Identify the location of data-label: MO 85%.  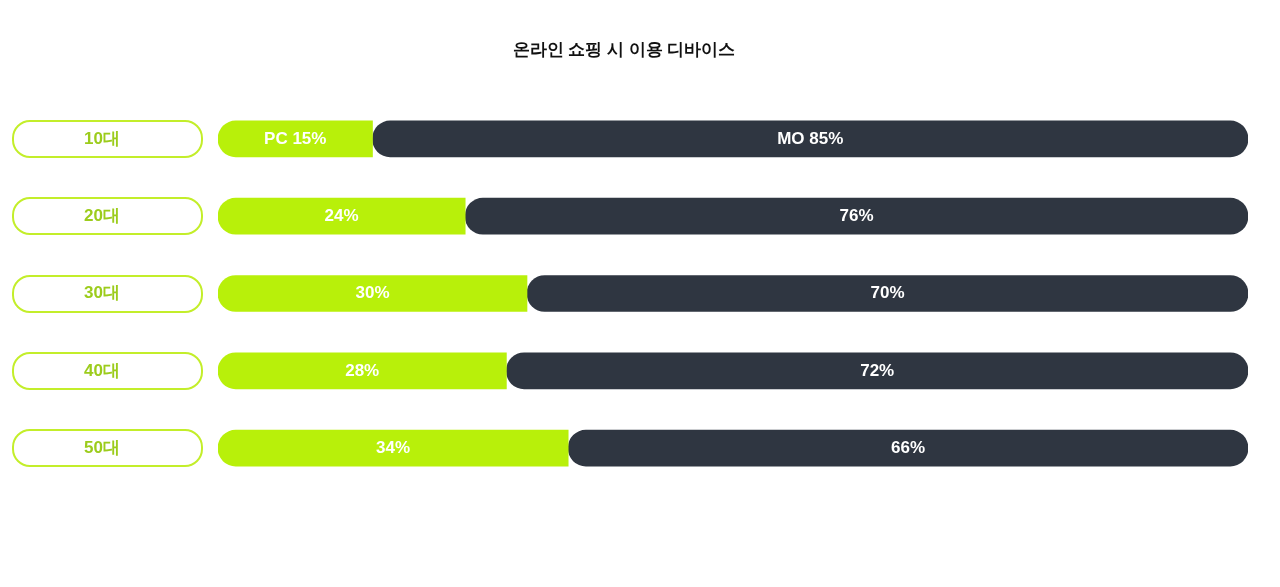
(810, 138).